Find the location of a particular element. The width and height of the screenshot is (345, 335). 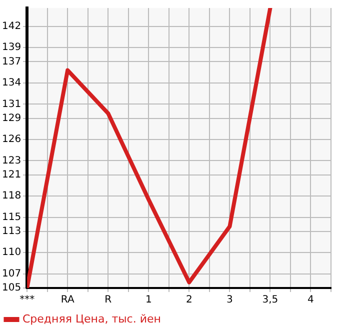

x-tick-label: 3,5 is located at coordinates (270, 300).